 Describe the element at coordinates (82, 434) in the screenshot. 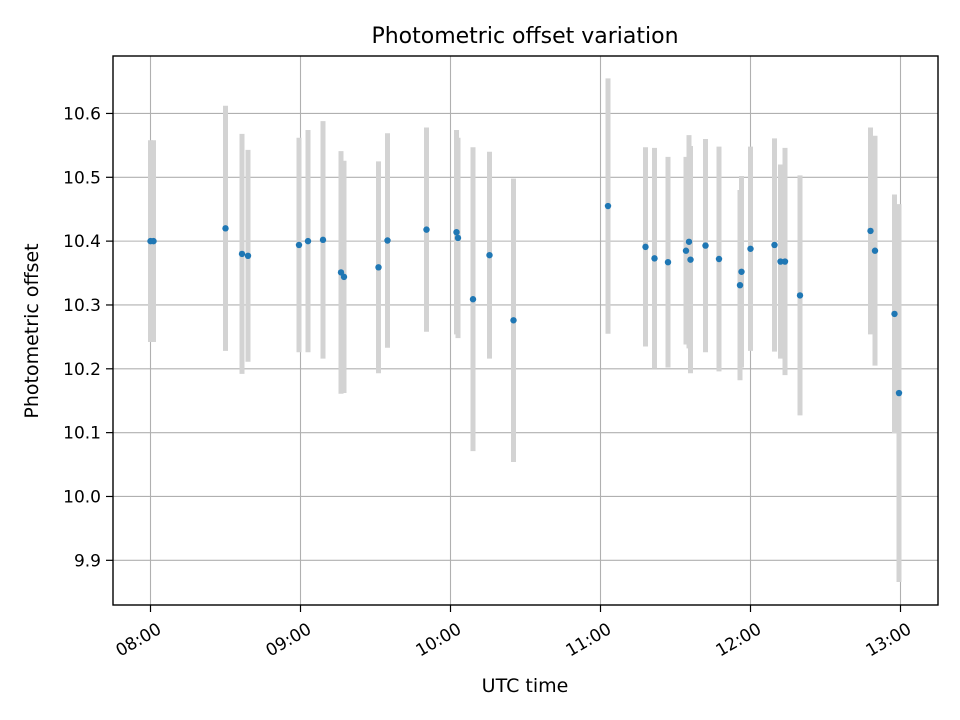

I see `y-tick-label: 10.1` at that location.